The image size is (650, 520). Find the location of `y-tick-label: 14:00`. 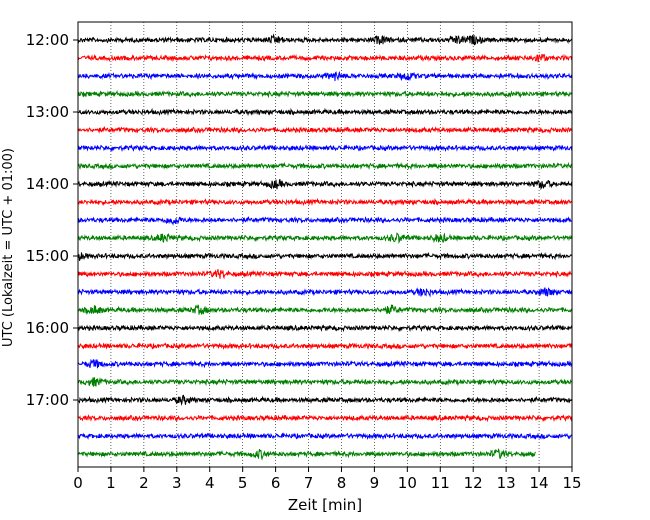

y-tick-label: 14:00 is located at coordinates (47, 184).